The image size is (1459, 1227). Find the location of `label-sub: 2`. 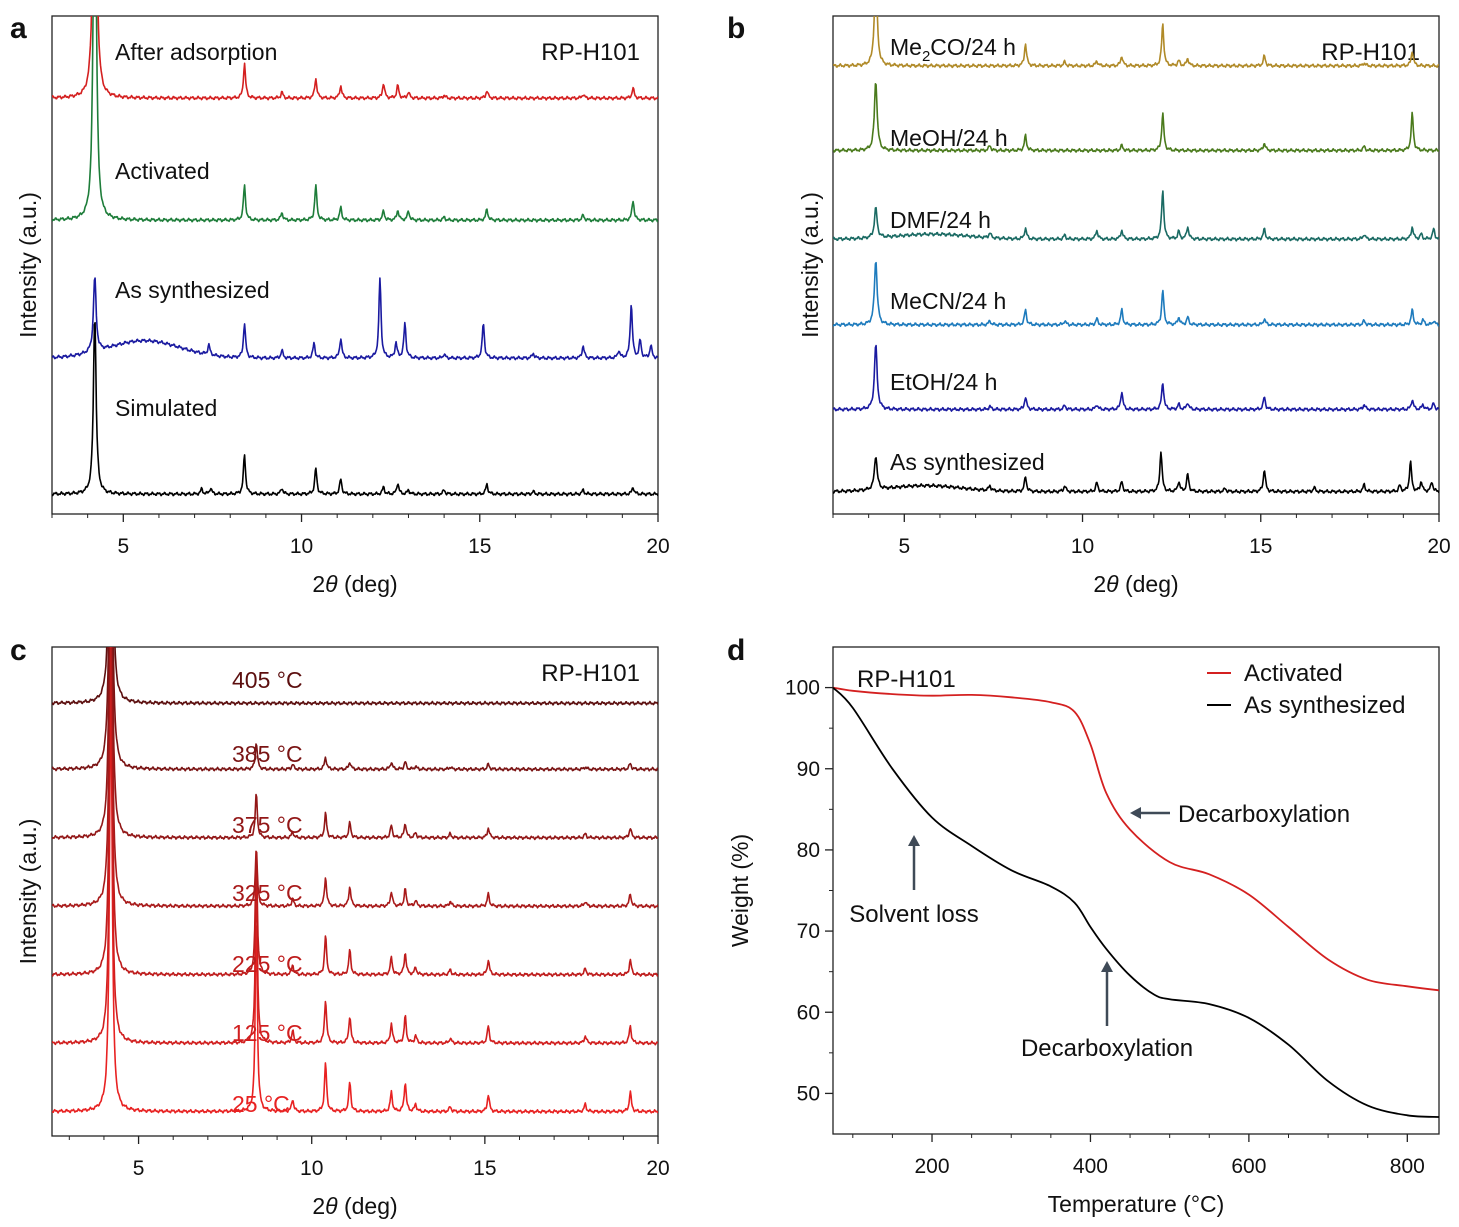

label-sub: 2 is located at coordinates (926, 56).